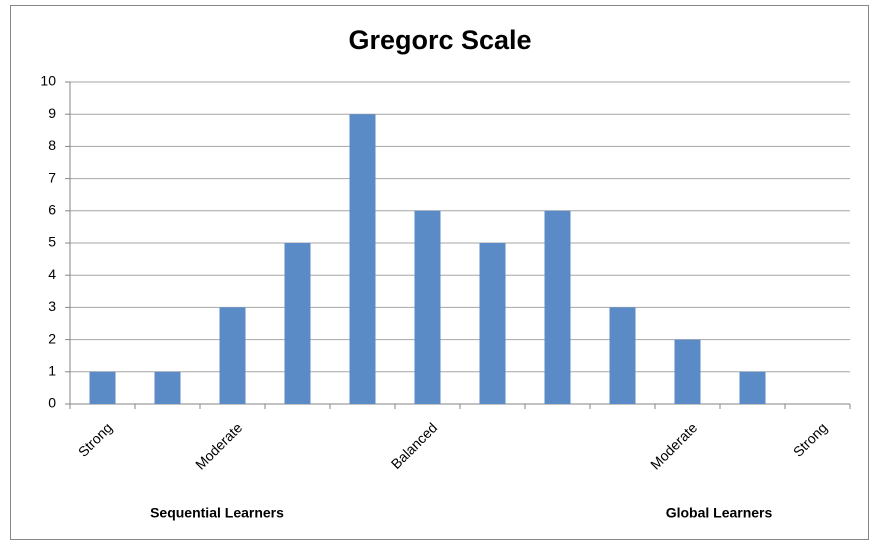 This screenshot has width=871, height=542. I want to click on y-tick-label: 6, so click(52, 210).